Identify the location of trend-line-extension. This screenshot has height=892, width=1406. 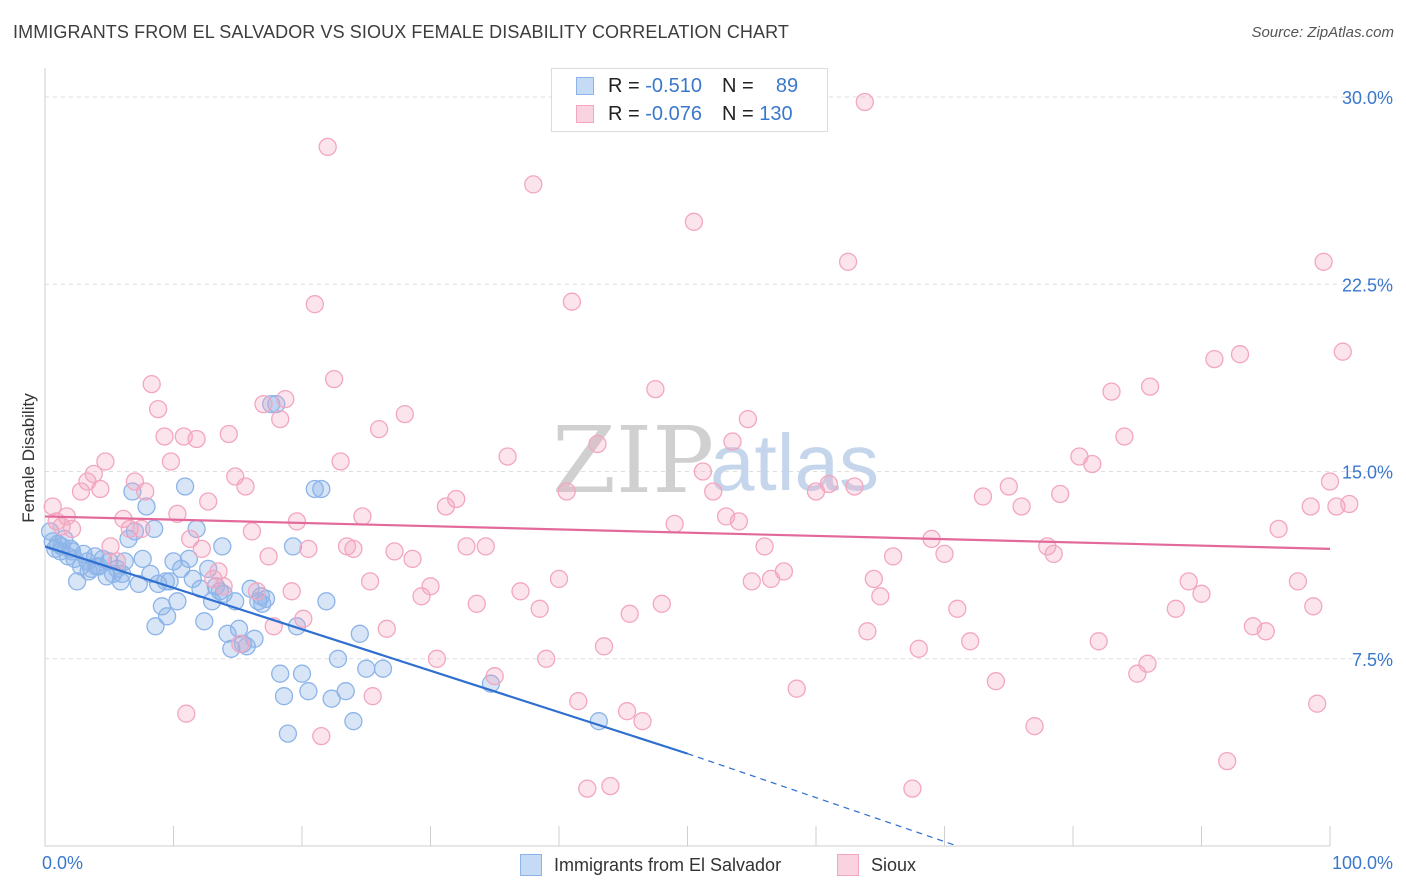
(822, 800).